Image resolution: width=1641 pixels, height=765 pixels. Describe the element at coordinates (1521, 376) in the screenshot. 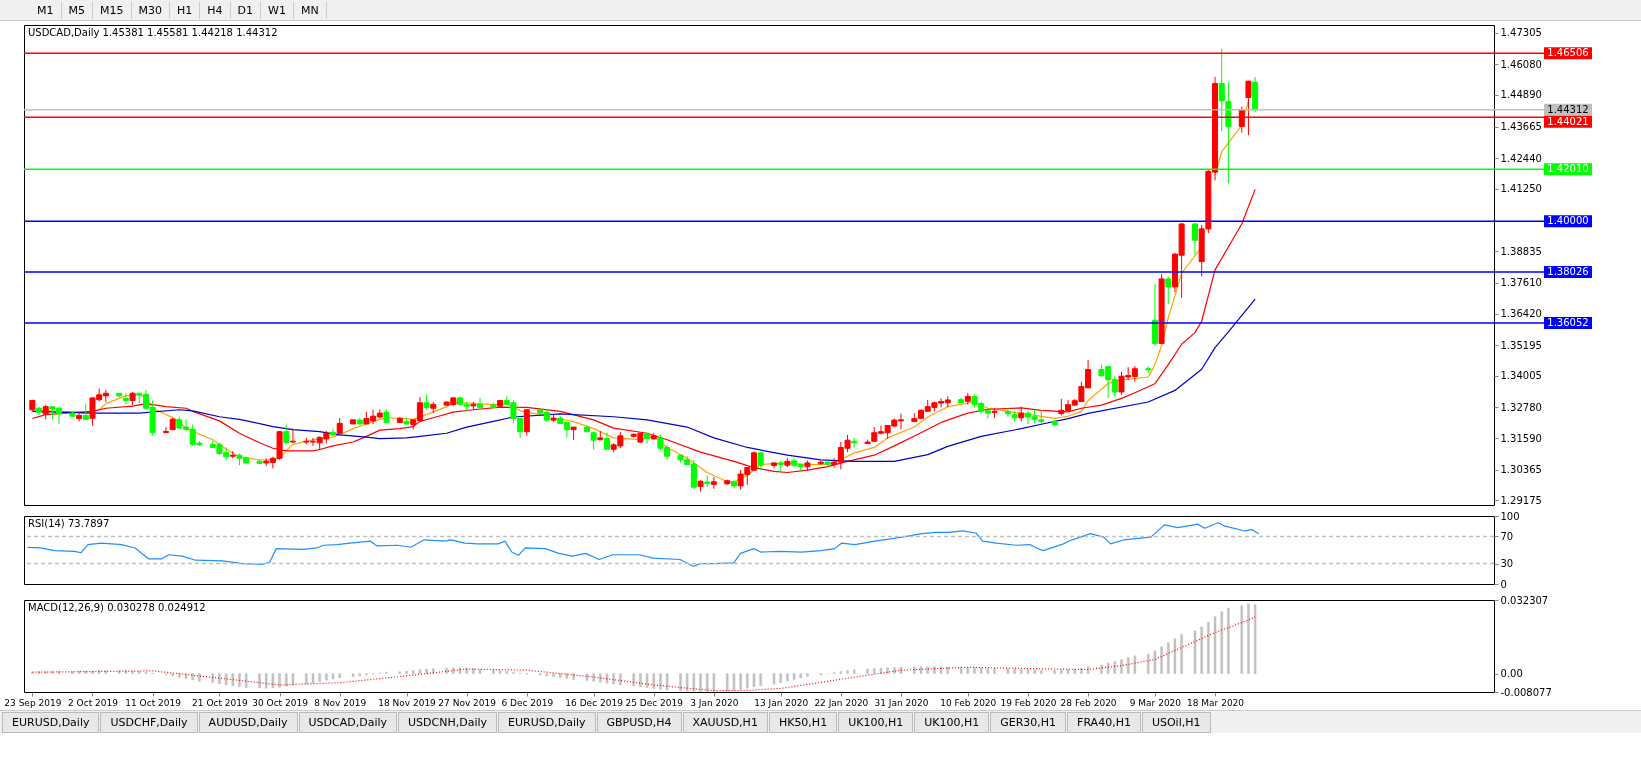

I see `y-tick-label: 1.34005` at that location.